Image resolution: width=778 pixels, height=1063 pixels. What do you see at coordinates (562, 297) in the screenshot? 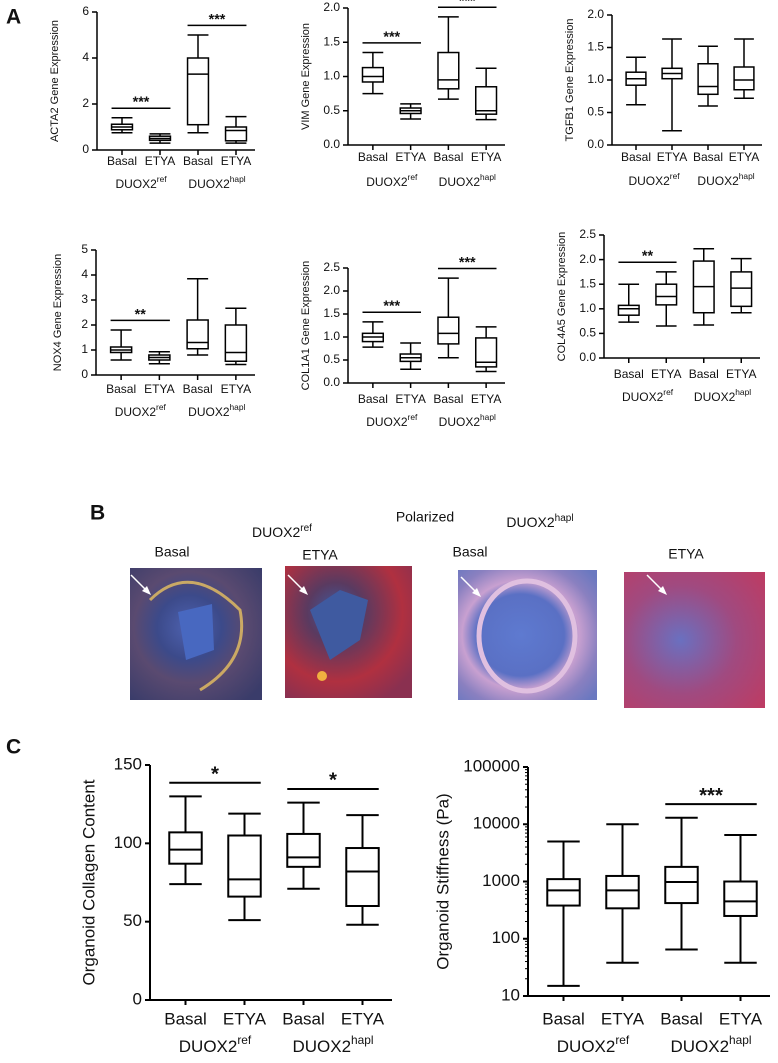
I see `y-axis-label: COL4A5 Gene Expression` at bounding box center [562, 297].